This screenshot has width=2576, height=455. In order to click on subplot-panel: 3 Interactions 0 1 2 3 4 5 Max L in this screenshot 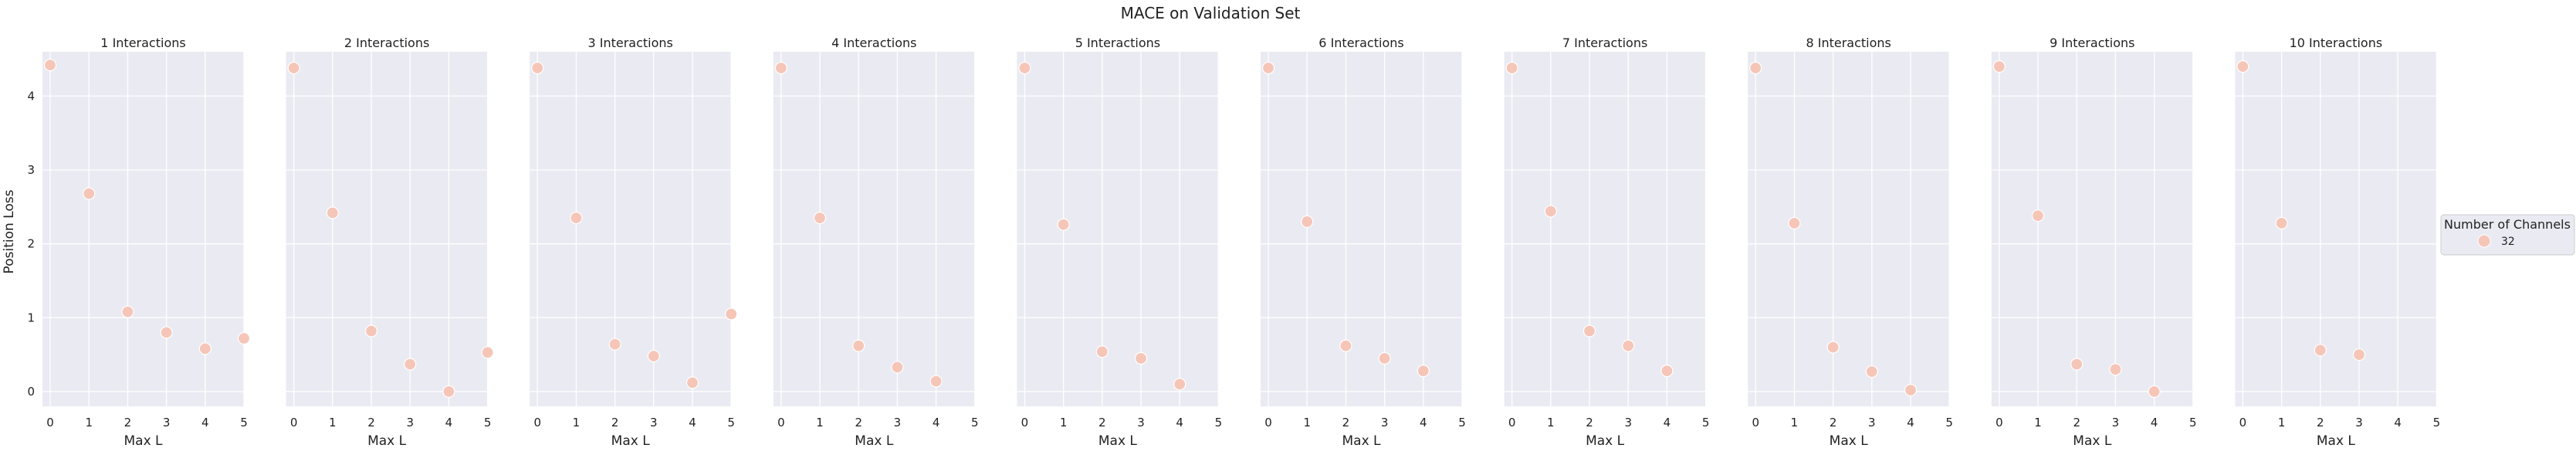, I will do `click(634, 242)`.